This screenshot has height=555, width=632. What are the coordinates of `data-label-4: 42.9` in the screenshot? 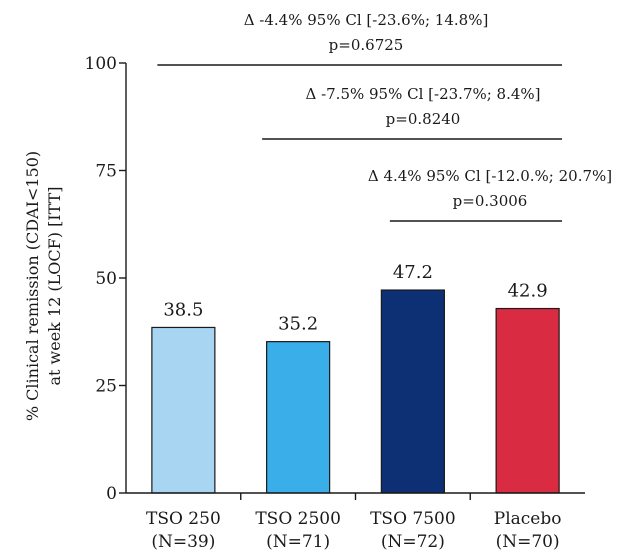 It's located at (528, 291).